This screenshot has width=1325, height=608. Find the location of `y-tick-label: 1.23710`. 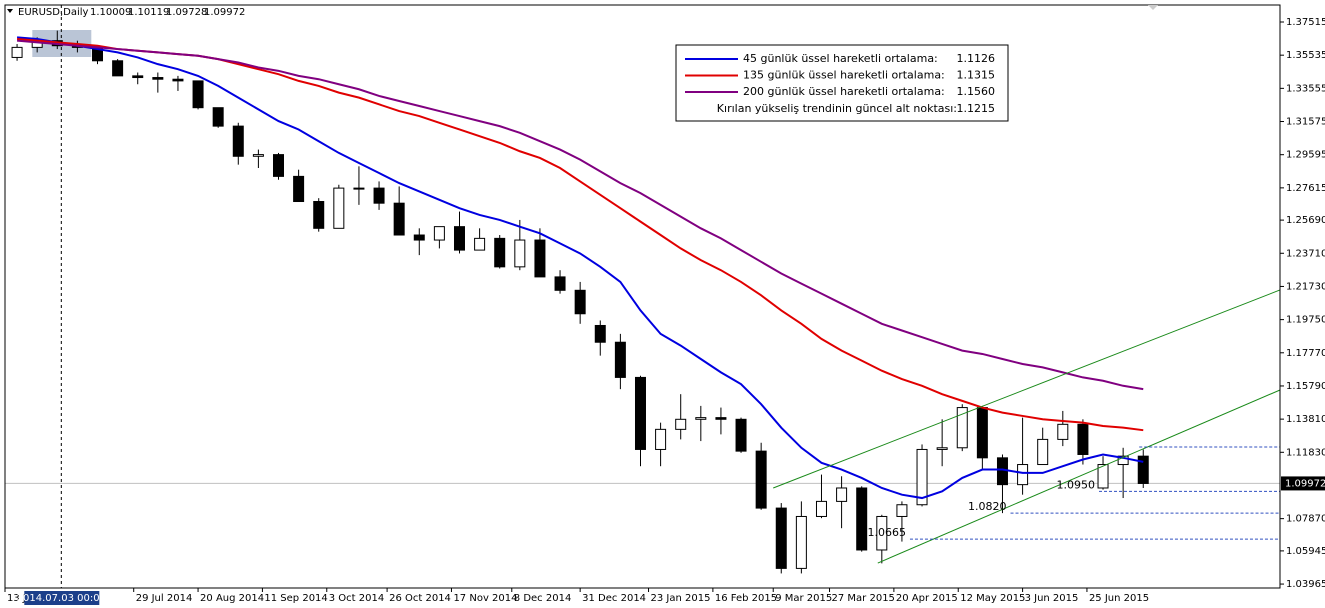

y-tick-label: 1.23710 is located at coordinates (1305, 253).